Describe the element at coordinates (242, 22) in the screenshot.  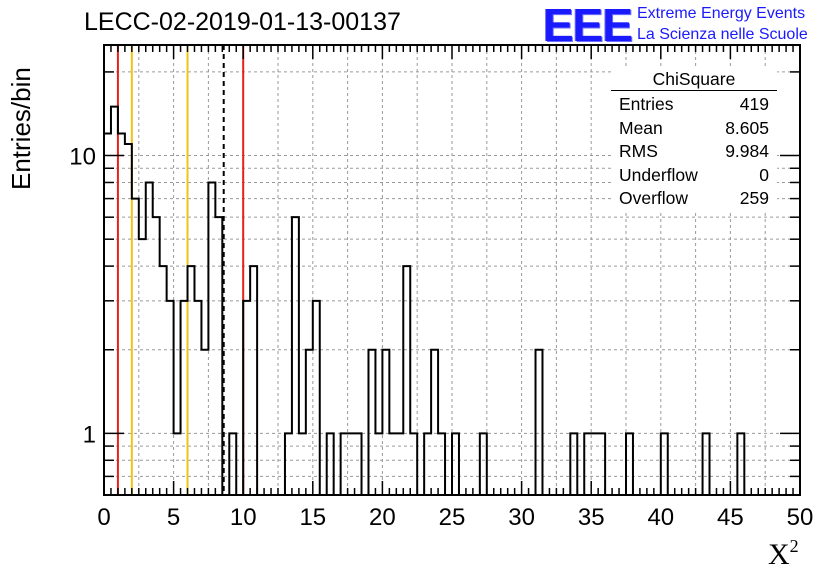
I see `chart-title: LECC-02-2019-01-13-00137` at that location.